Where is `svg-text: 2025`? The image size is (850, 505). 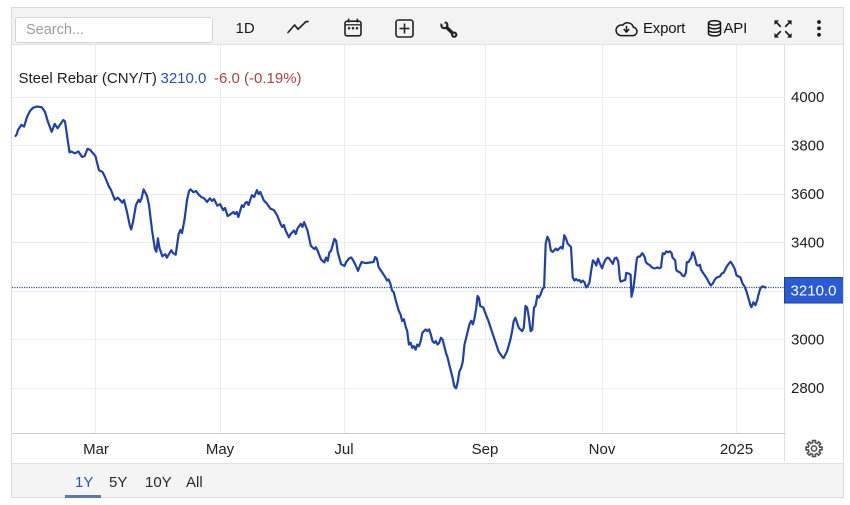
svg-text: 2025 is located at coordinates (736, 449).